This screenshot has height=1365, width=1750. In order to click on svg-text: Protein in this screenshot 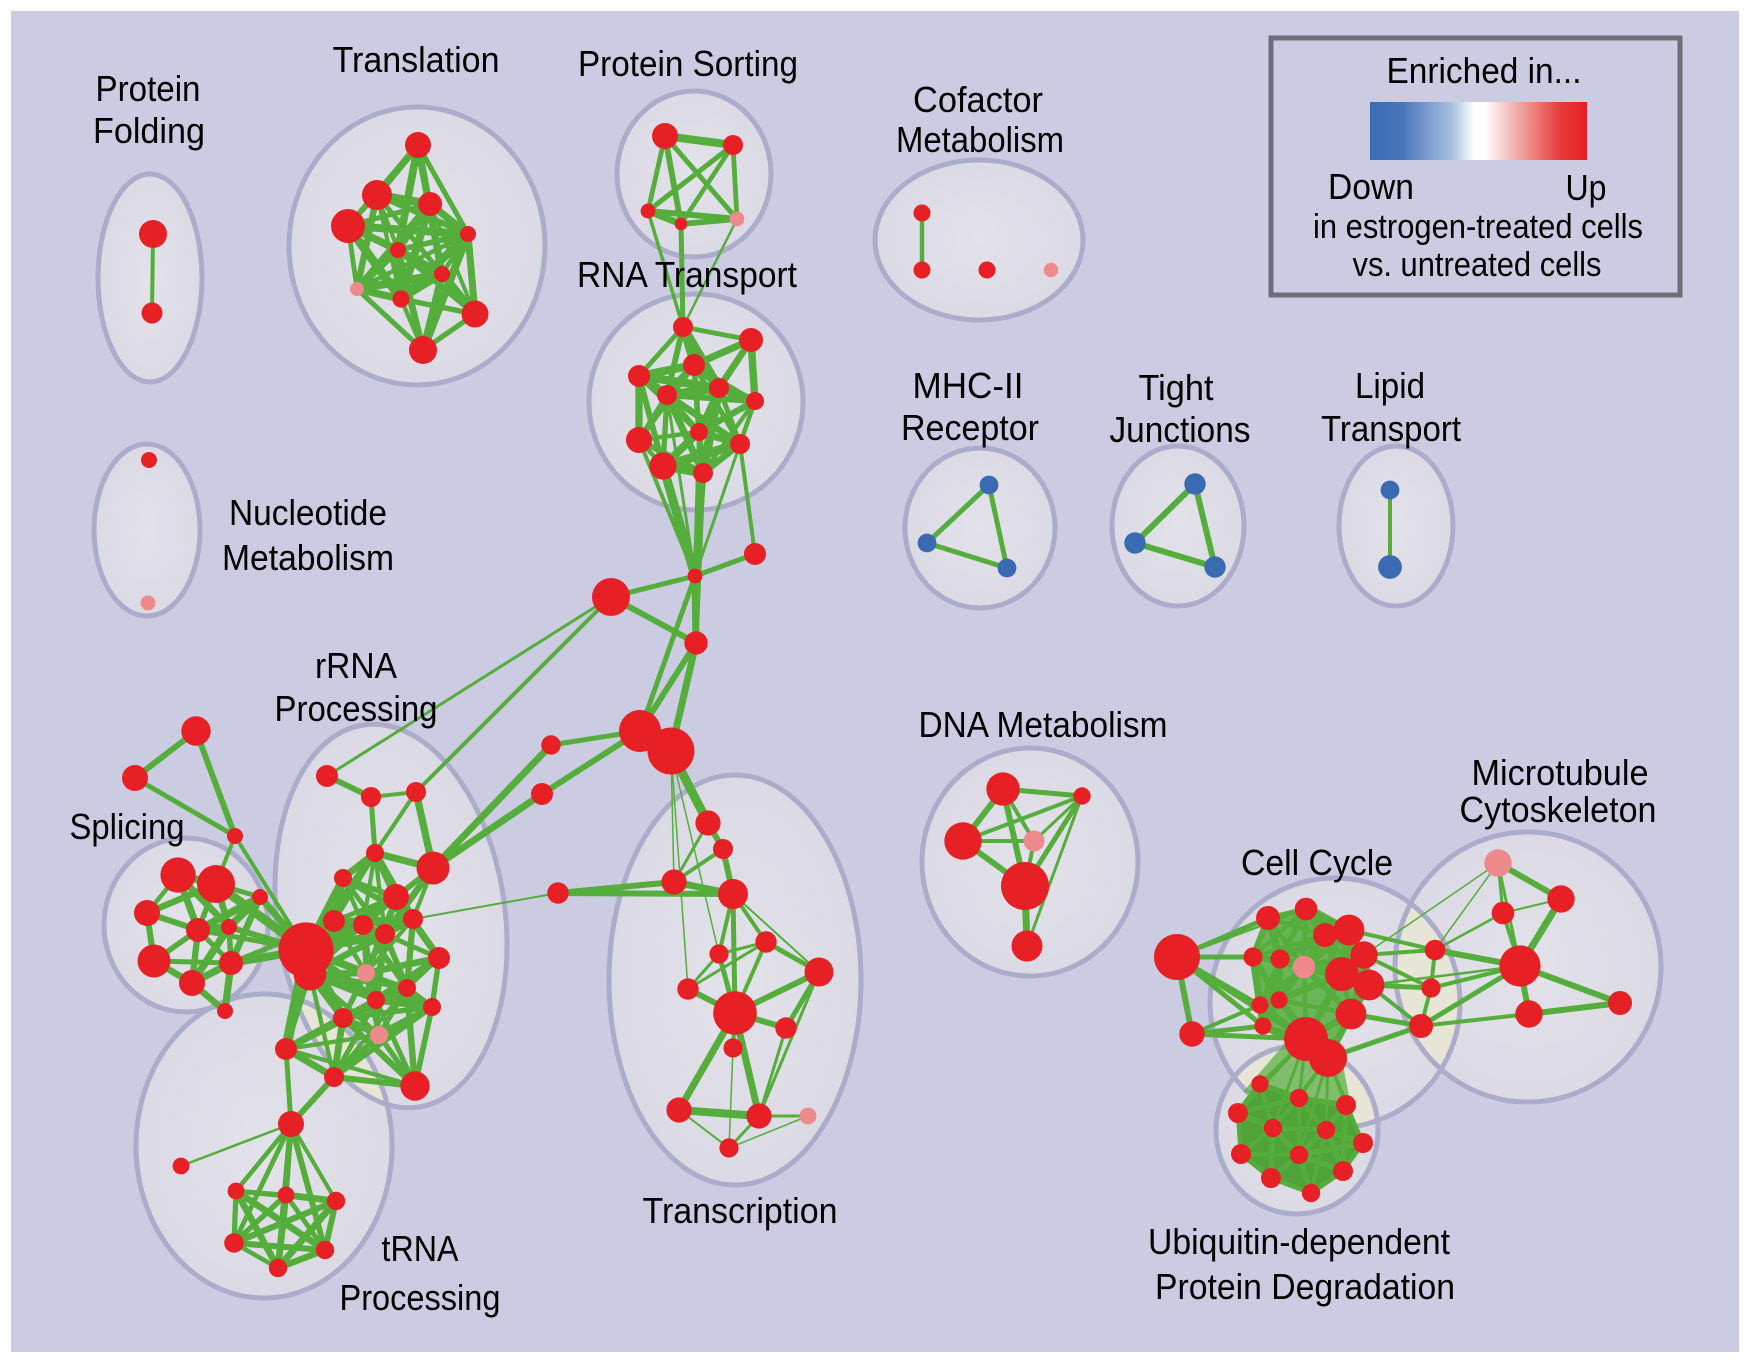, I will do `click(148, 88)`.